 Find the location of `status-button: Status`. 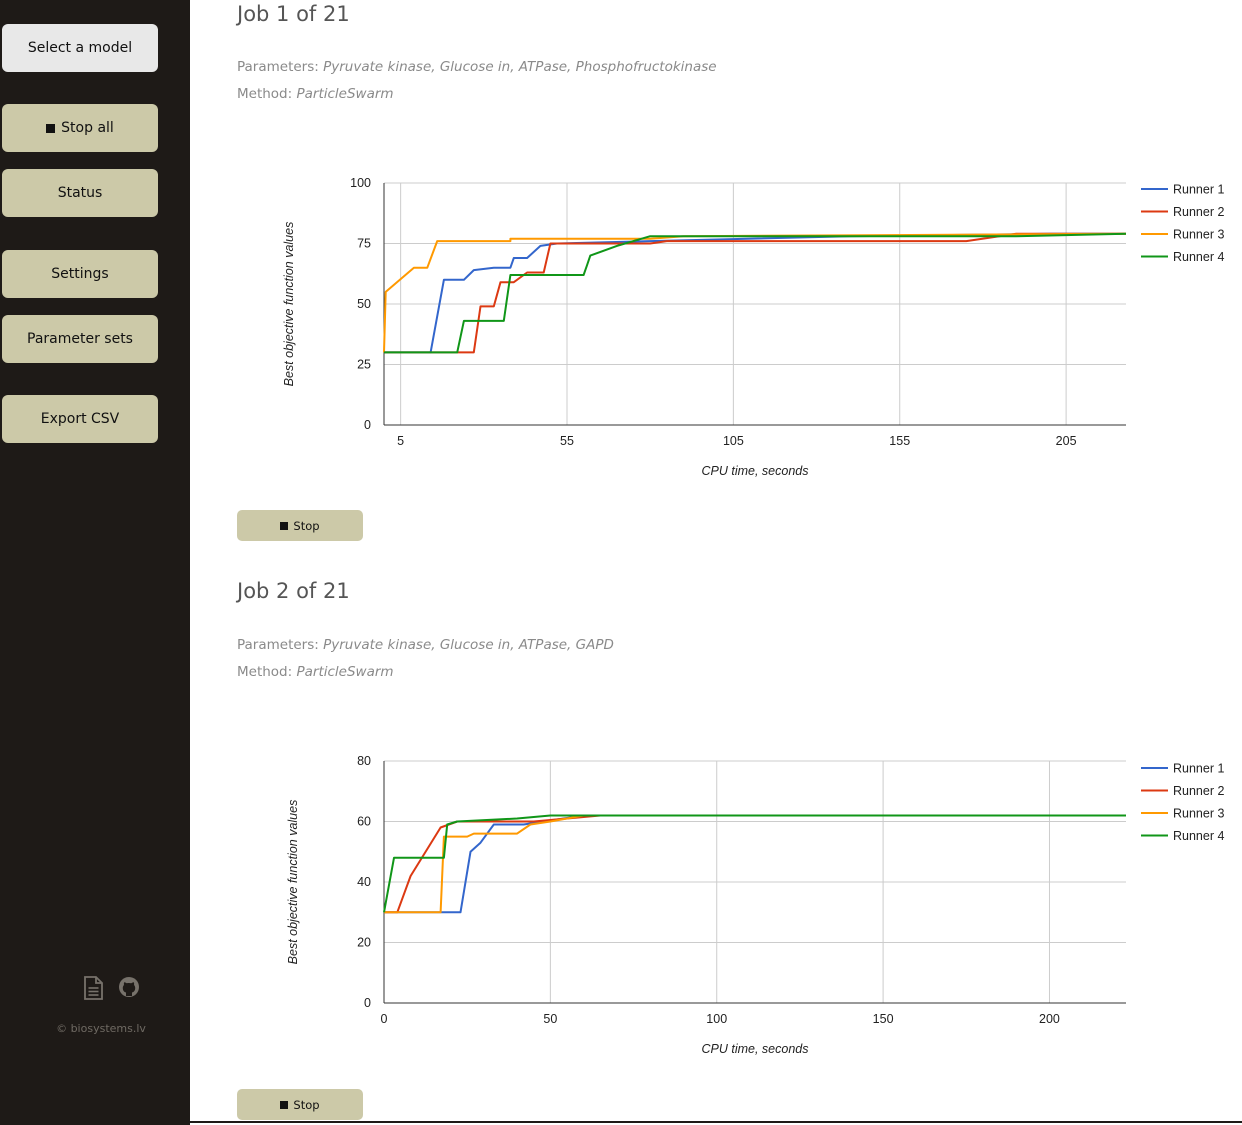

status-button: Status is located at coordinates (80, 193).